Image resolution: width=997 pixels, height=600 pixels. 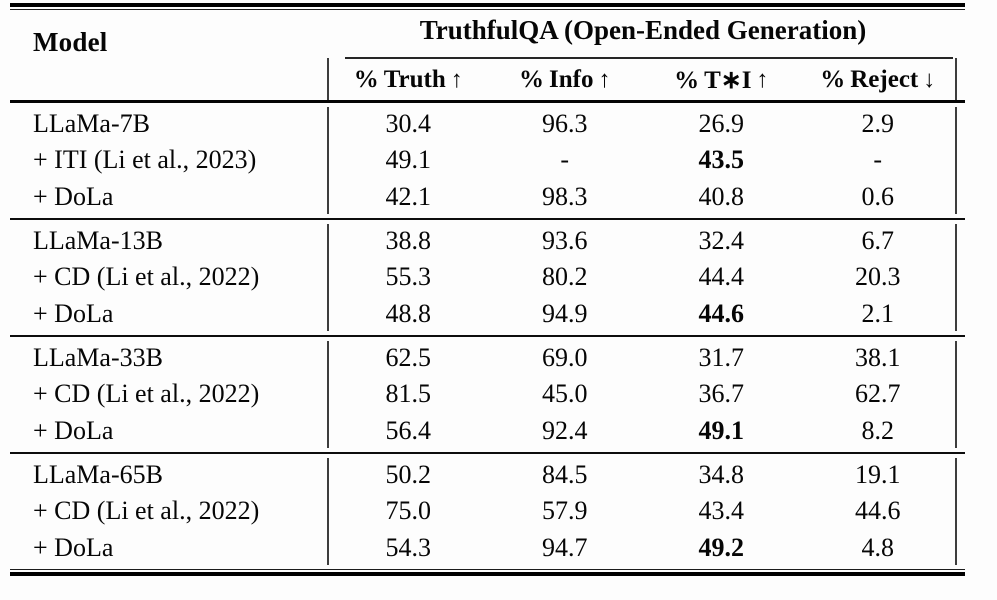 What do you see at coordinates (408, 196) in the screenshot?
I see `table-cell: 42.1` at bounding box center [408, 196].